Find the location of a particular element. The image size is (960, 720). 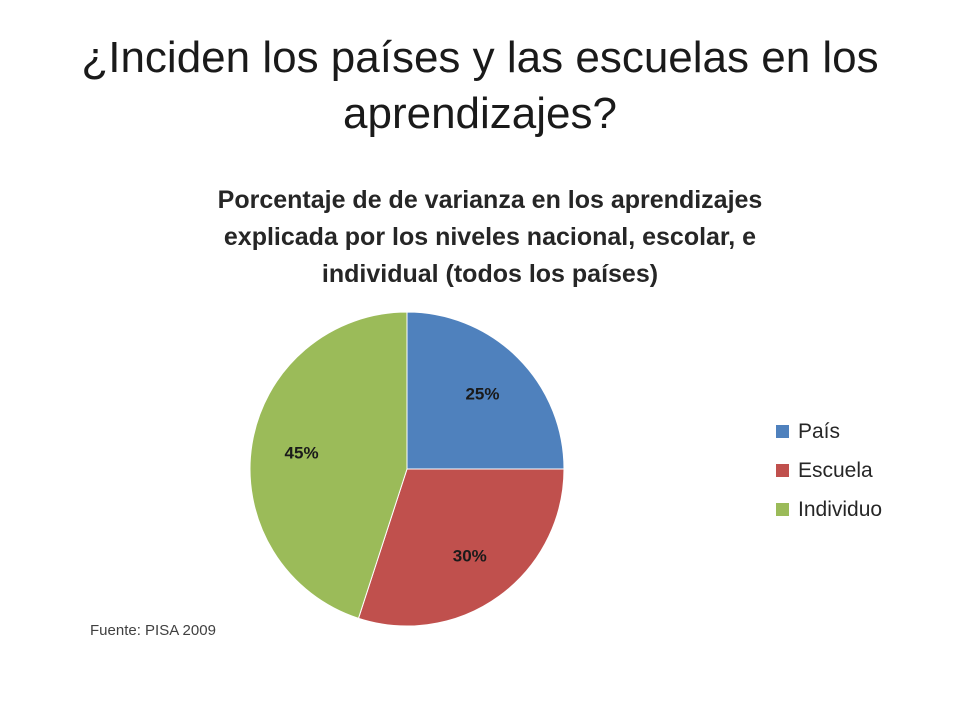

legend-swatch-pais is located at coordinates (782, 431).